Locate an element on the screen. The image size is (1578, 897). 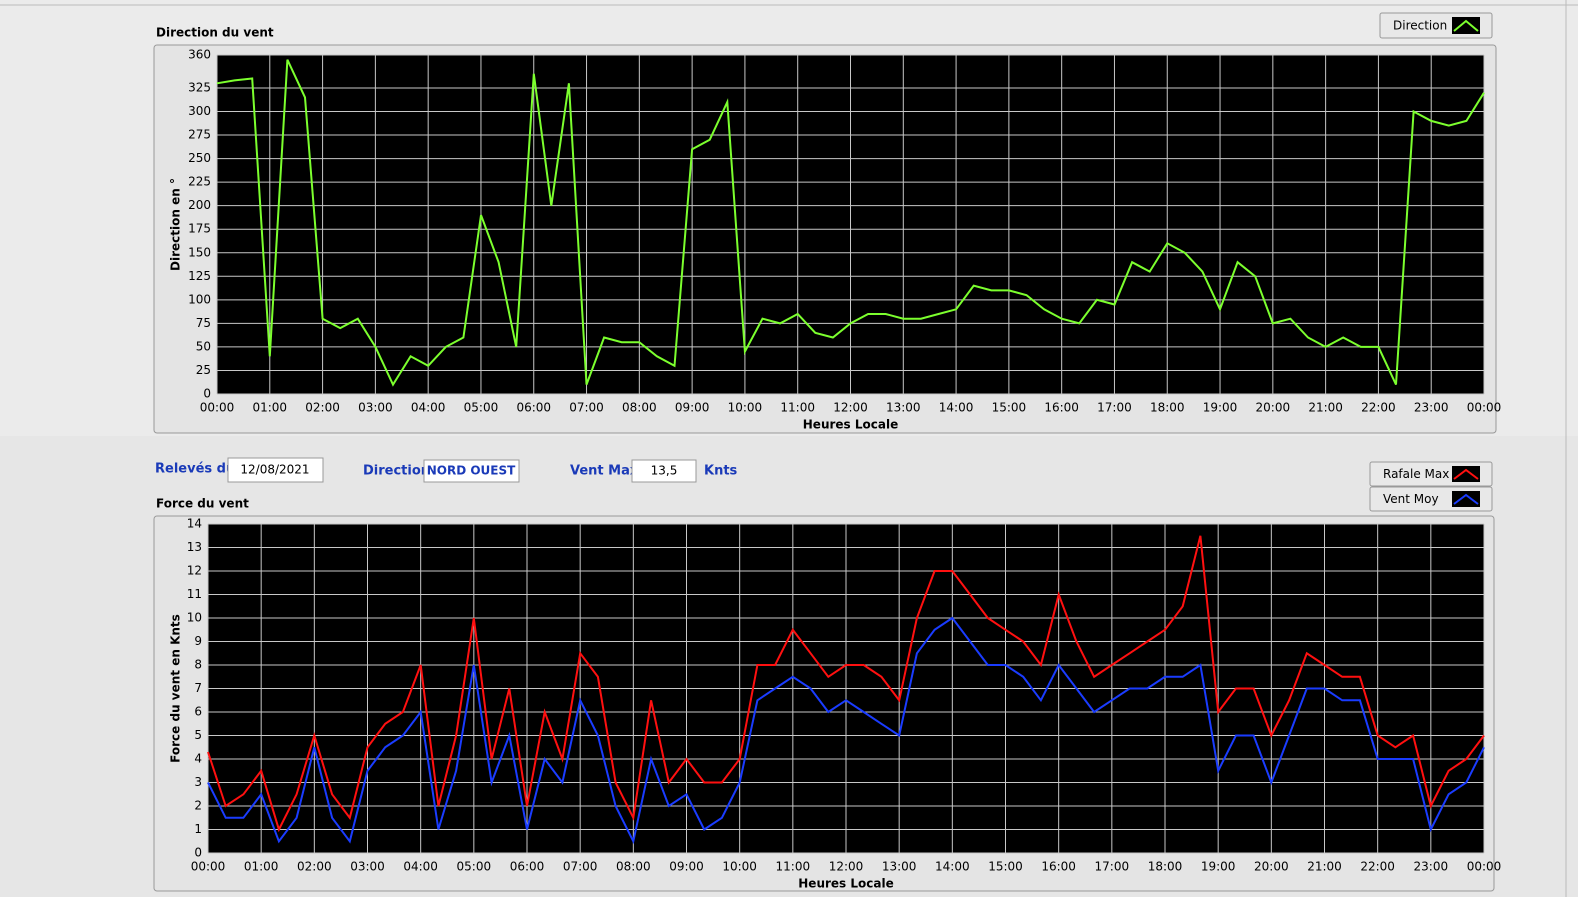
legend-label: Vent Moy is located at coordinates (1411, 499).